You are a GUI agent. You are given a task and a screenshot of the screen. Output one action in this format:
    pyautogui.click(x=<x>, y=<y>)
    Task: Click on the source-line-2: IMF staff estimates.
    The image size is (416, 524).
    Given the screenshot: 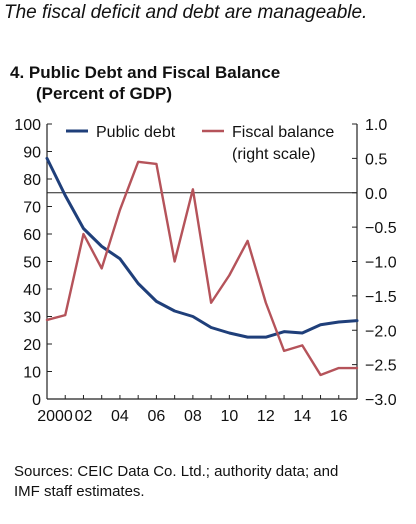 What is the action you would take?
    pyautogui.click(x=79, y=491)
    